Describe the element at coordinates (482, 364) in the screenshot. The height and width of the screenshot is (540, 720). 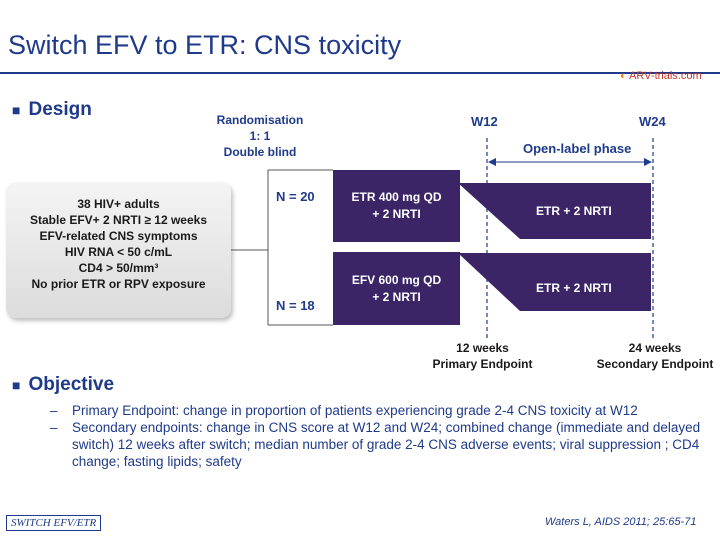
I see `primary-endpoint-line-2: Primary Endpoint` at that location.